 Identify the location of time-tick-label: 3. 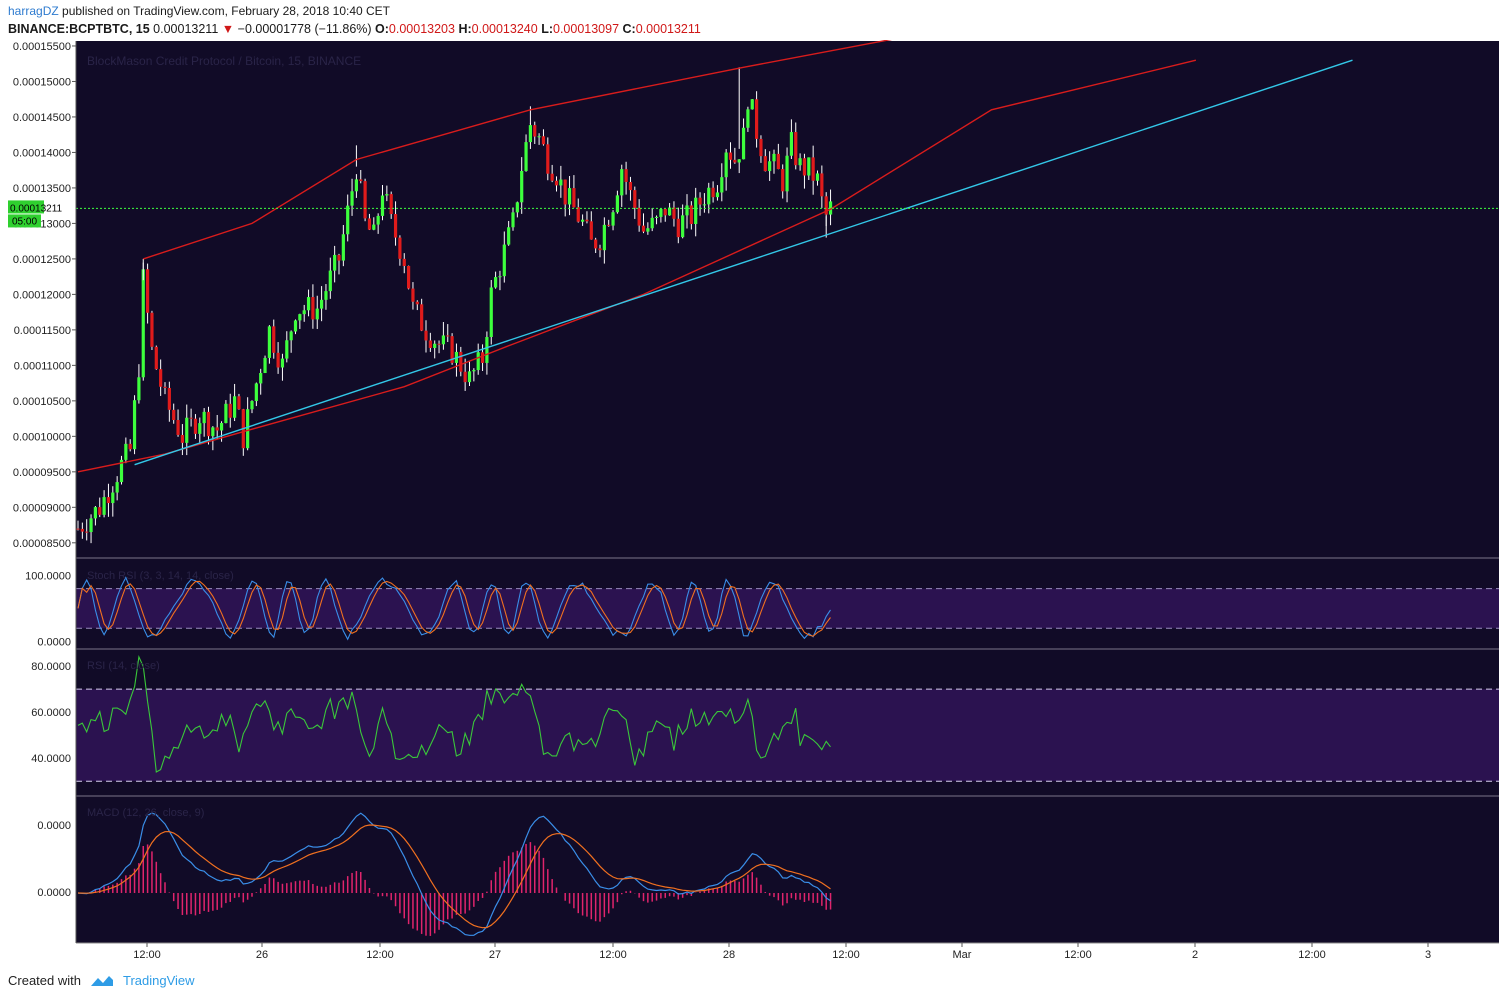
(1428, 955).